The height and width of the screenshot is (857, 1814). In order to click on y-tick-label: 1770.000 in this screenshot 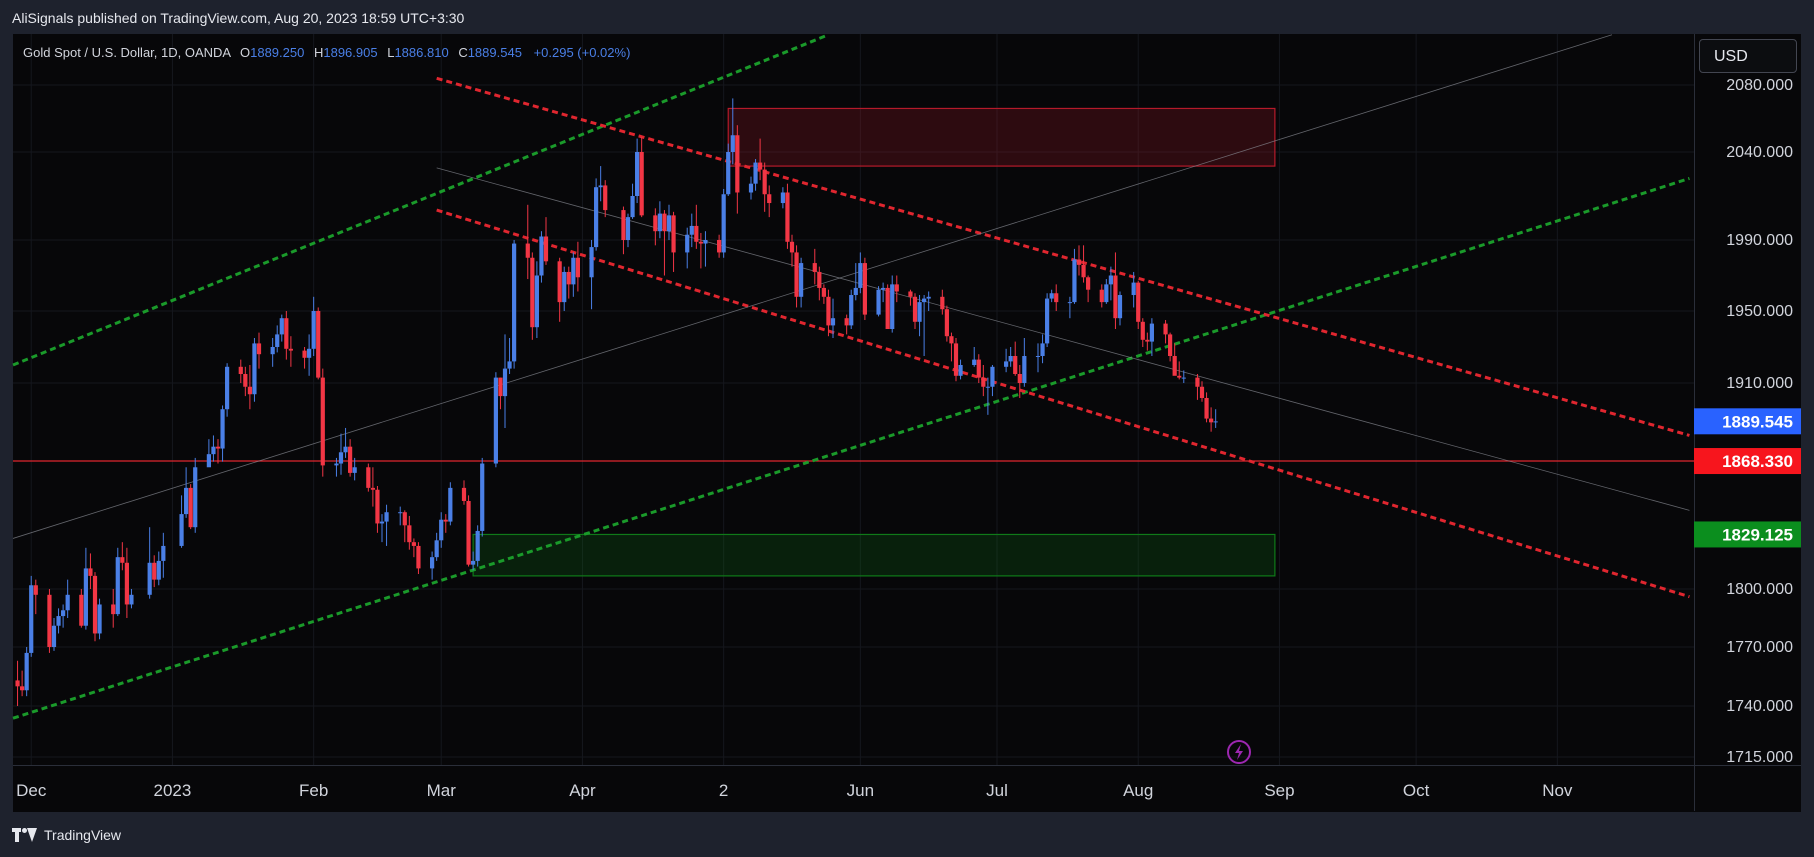, I will do `click(1759, 647)`.